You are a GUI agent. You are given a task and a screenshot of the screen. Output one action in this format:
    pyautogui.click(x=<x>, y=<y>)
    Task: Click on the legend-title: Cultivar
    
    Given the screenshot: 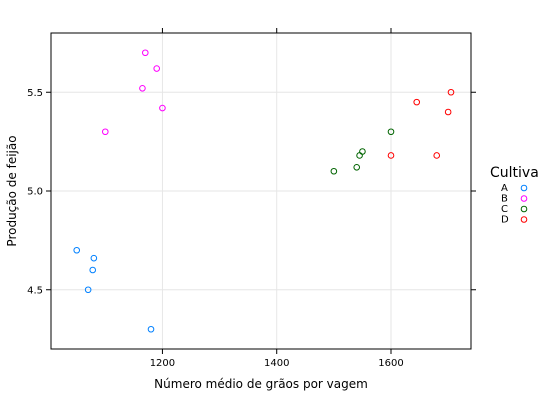 What is the action you would take?
    pyautogui.click(x=515, y=173)
    